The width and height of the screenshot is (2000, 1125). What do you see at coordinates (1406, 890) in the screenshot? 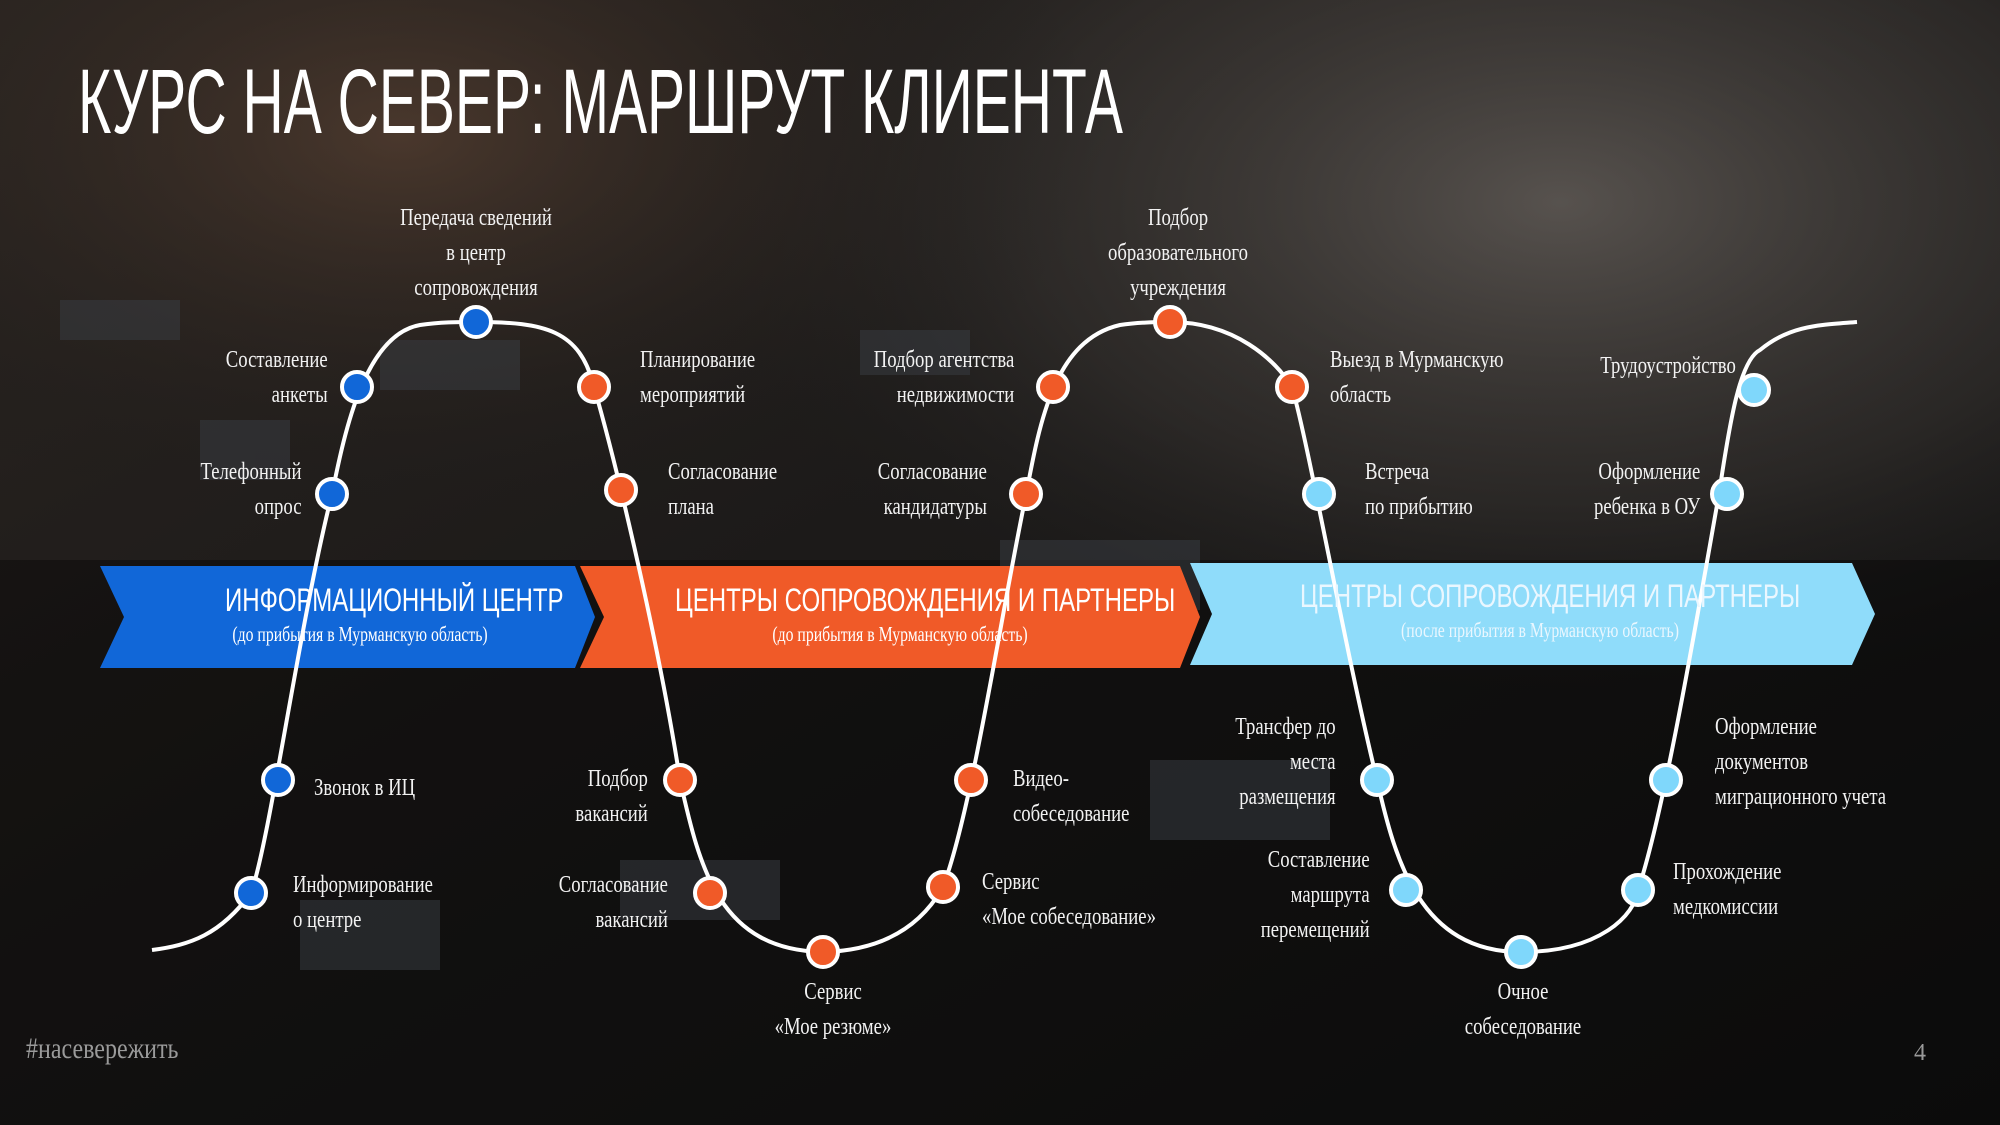
I see `step-node-marshrut` at bounding box center [1406, 890].